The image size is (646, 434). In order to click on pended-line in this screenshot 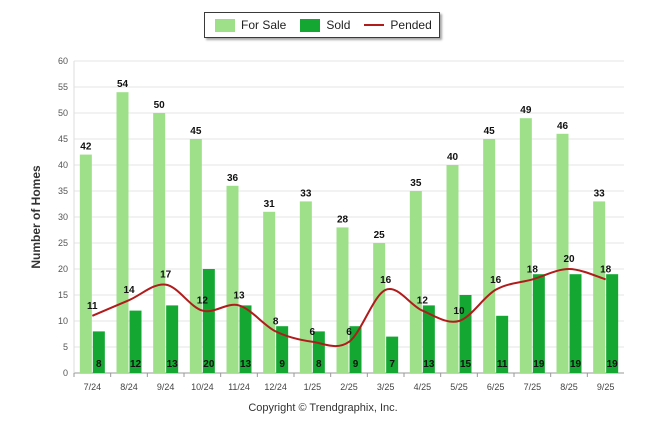, I will do `click(348, 307)`.